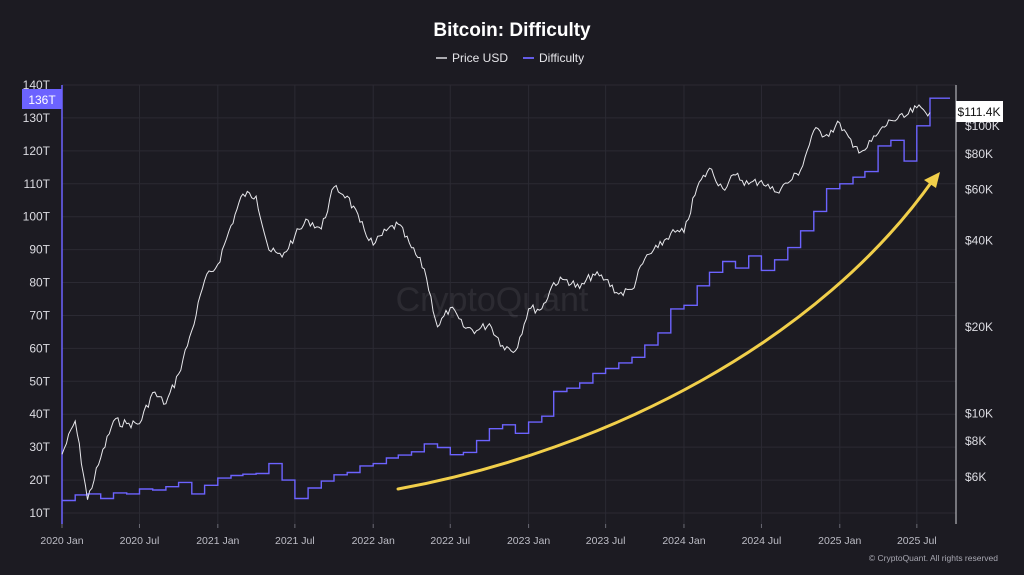  I want to click on watermark: CryptoQuant, so click(492, 300).